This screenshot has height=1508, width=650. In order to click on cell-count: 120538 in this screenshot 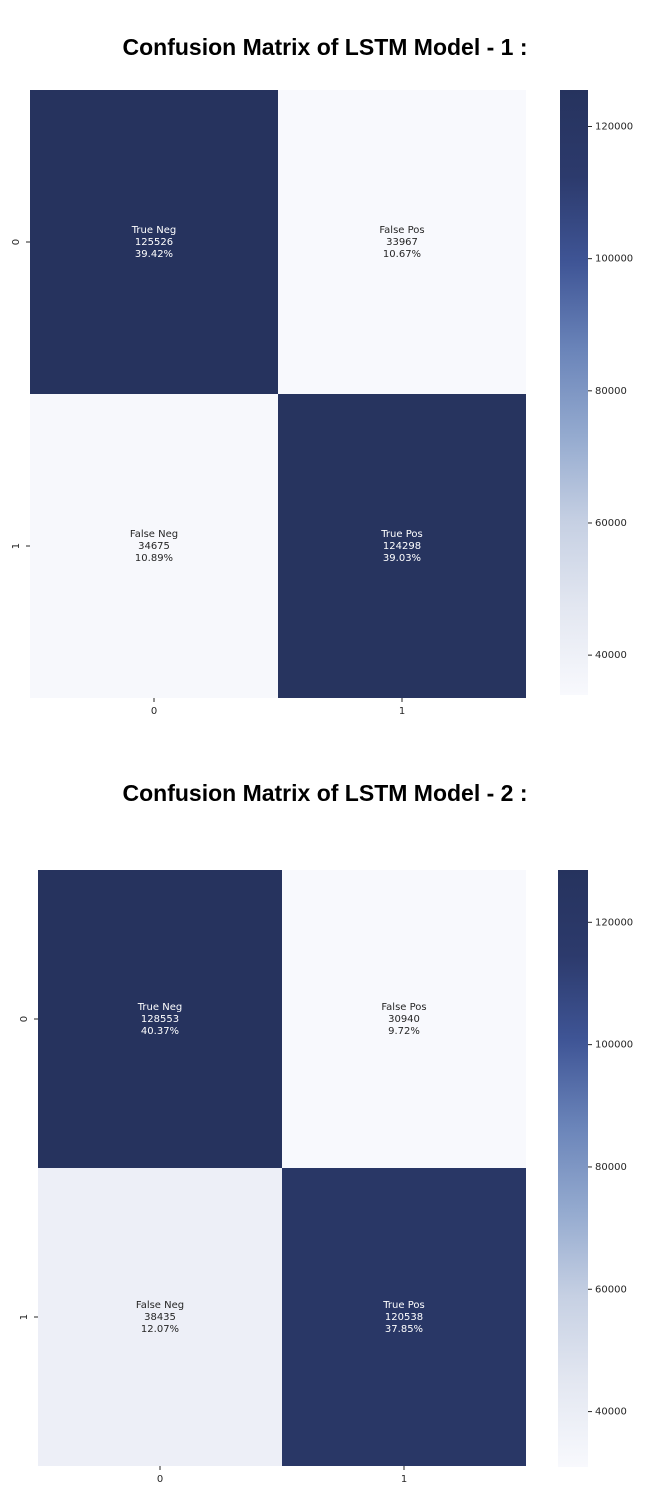, I will do `click(404, 1317)`.